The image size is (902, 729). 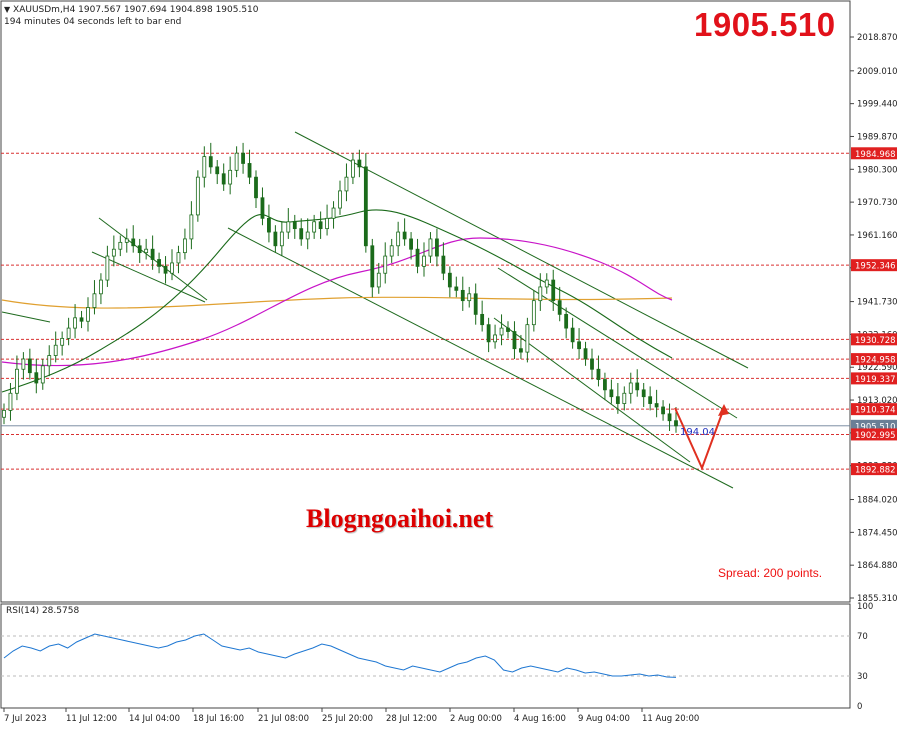 I want to click on spread-info: Spread: 200 points., so click(x=770, y=573).